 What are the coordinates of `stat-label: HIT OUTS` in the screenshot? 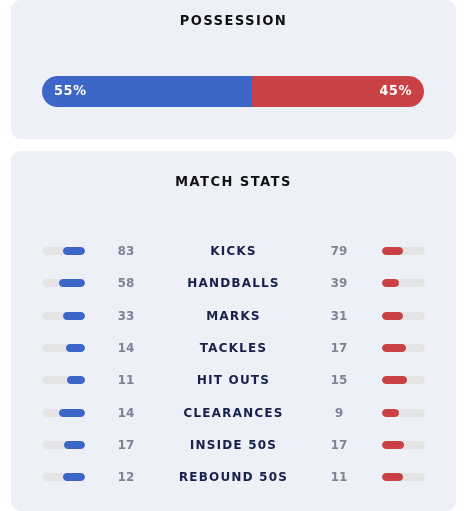 It's located at (233, 380).